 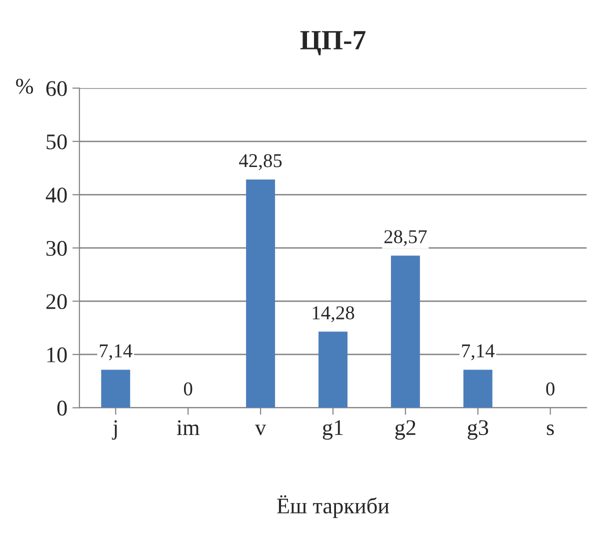 What do you see at coordinates (333, 314) in the screenshot?
I see `data-label: 14,28` at bounding box center [333, 314].